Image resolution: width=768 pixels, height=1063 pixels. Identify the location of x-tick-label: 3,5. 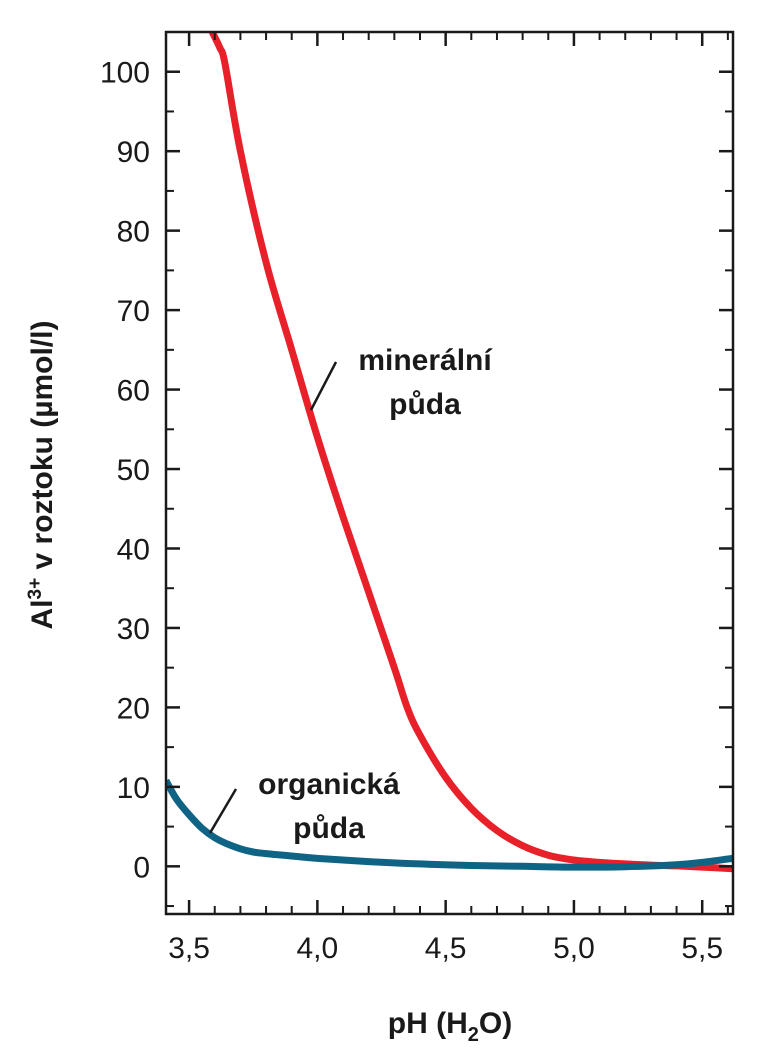
(189, 948).